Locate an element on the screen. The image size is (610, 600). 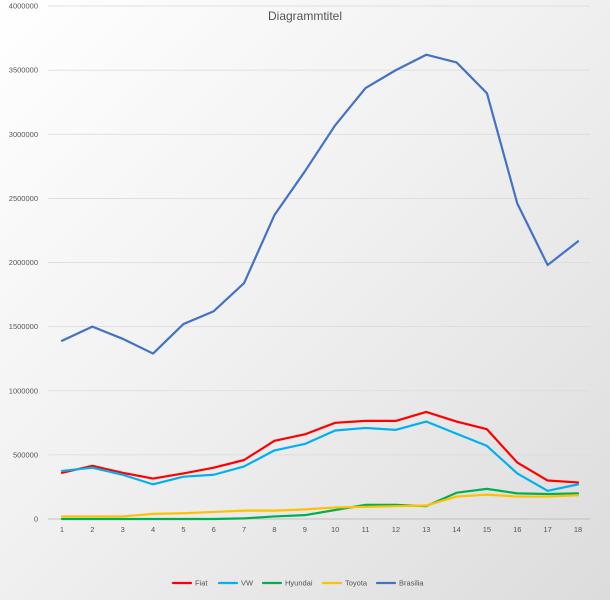
legend-label: Toyota is located at coordinates (356, 583).